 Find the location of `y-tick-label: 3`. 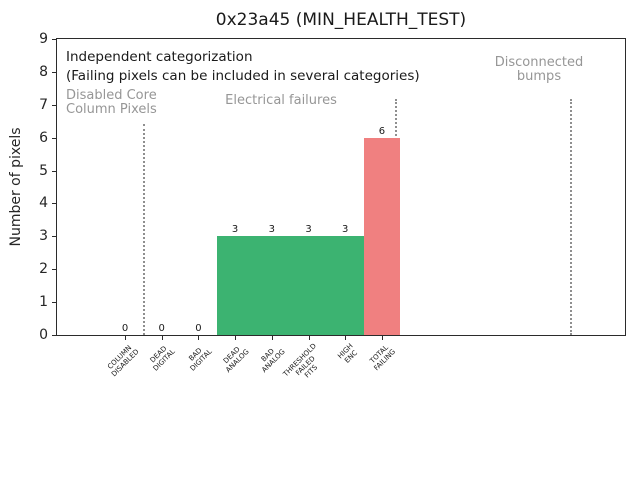

y-tick-label: 3 is located at coordinates (43, 236).